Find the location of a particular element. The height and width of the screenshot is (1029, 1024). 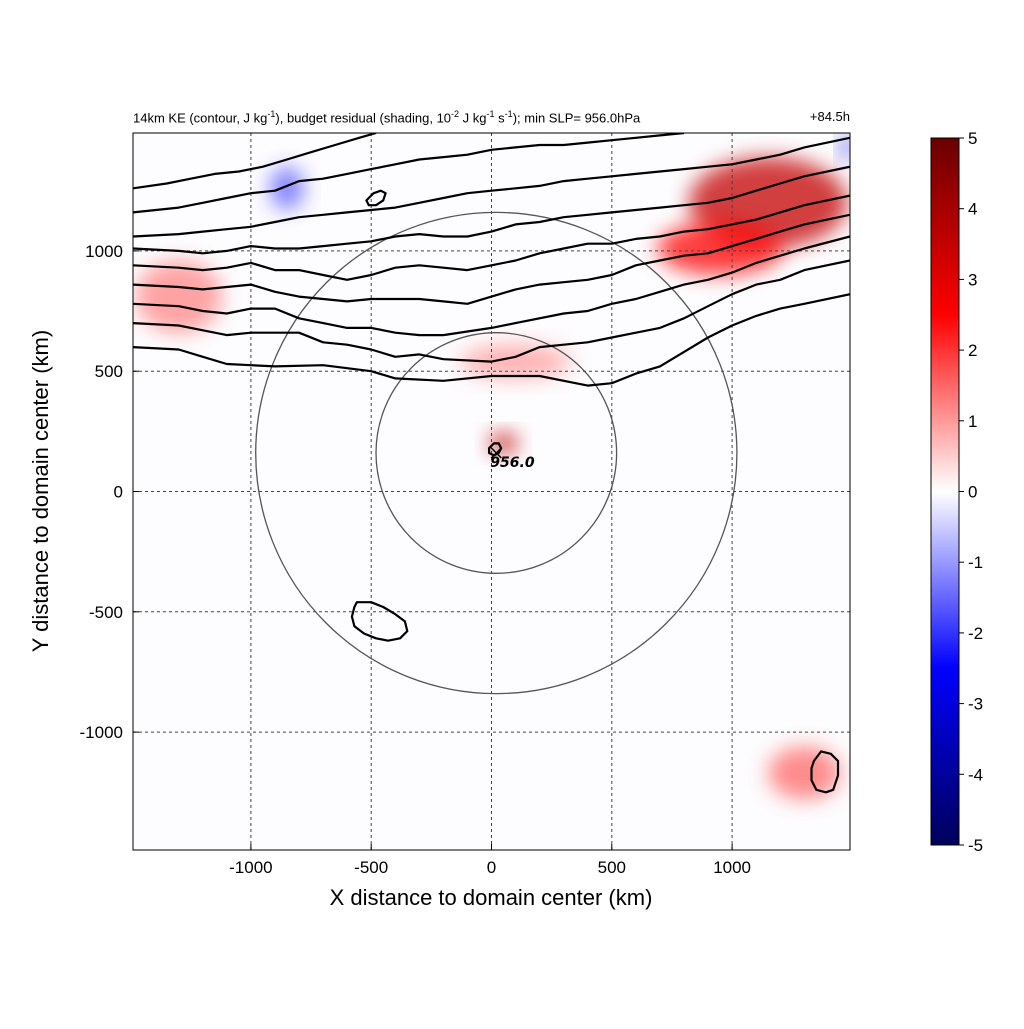

colorbar-tick-label: 5 is located at coordinates (972, 138).